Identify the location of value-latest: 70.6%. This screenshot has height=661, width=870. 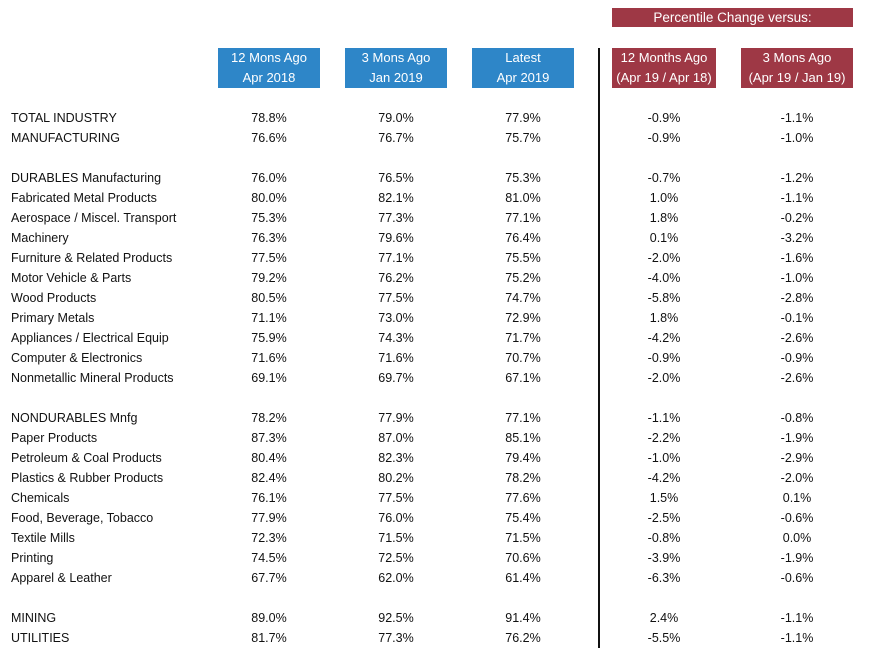
(523, 558).